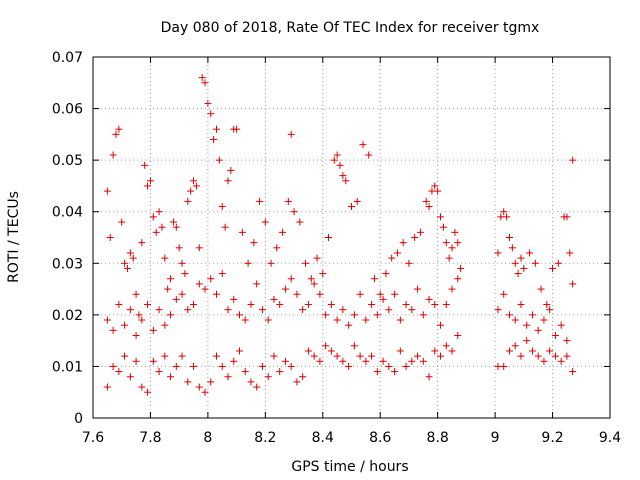 The height and width of the screenshot is (480, 640). What do you see at coordinates (495, 438) in the screenshot?
I see `x-tick-label: 9` at bounding box center [495, 438].